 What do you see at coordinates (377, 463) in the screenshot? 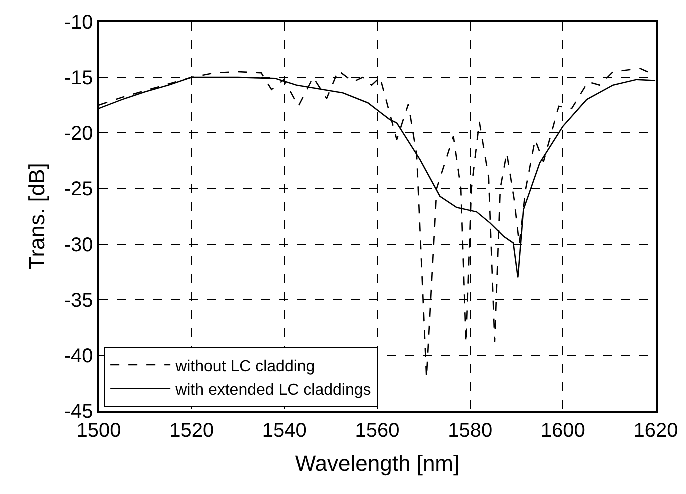
I see `x-axis-title: Wavelength [nm]` at bounding box center [377, 463].